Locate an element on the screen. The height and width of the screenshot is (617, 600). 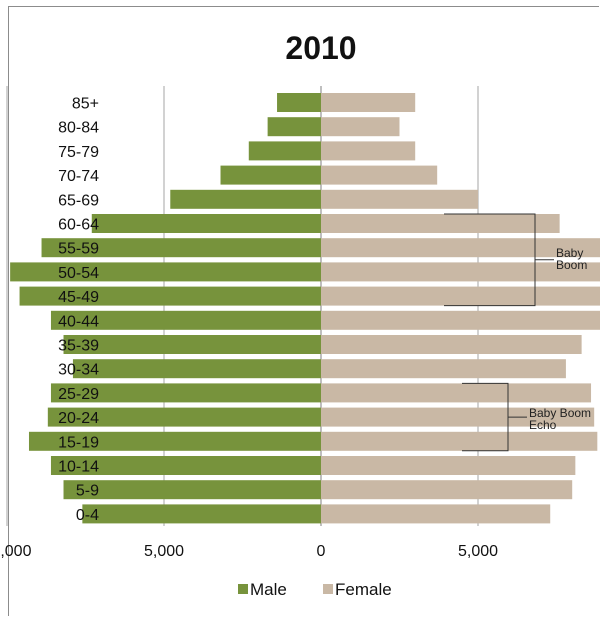
y-tick-label: 40-44 is located at coordinates (78, 321).